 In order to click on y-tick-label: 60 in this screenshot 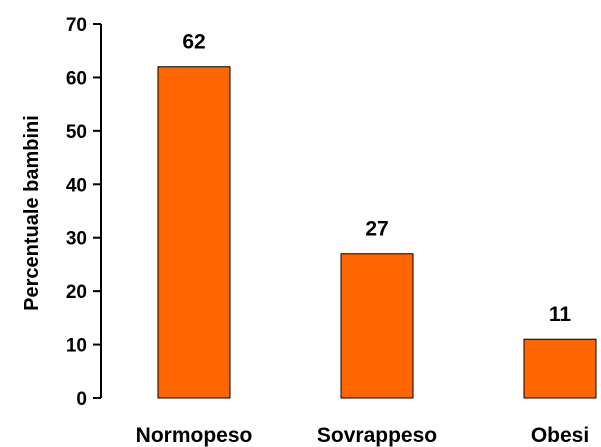, I will do `click(76, 78)`.